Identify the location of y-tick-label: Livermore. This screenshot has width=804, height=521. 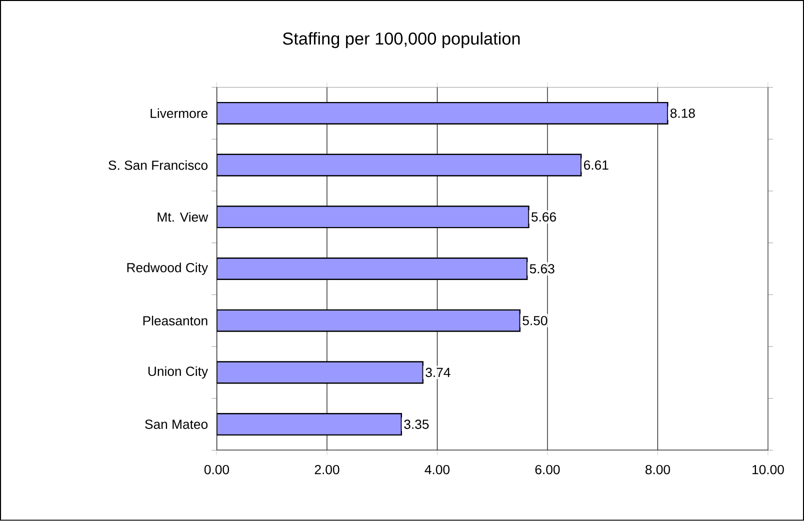
(179, 113).